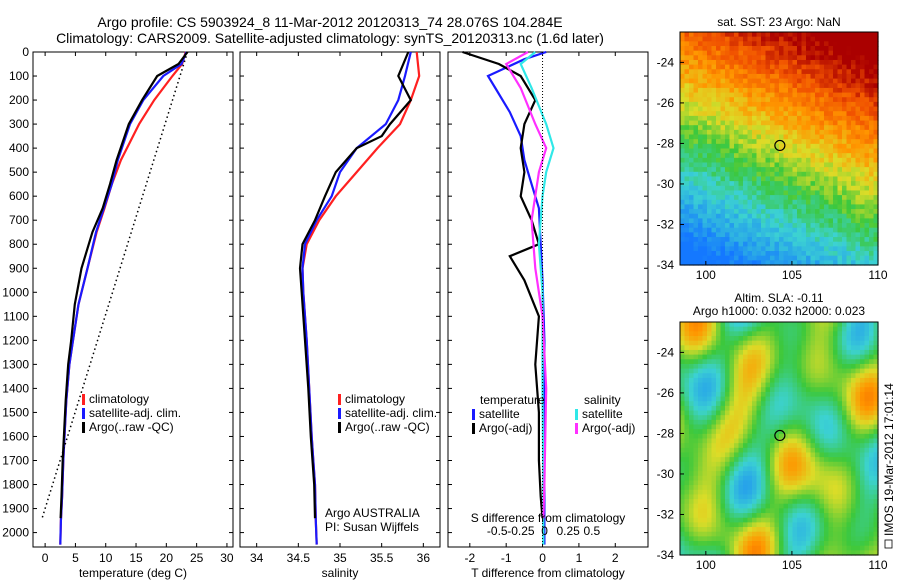 The height and width of the screenshot is (580, 900). What do you see at coordinates (387, 427) in the screenshot?
I see `salinity-legend-label: Argo(..raw -QC)` at bounding box center [387, 427].